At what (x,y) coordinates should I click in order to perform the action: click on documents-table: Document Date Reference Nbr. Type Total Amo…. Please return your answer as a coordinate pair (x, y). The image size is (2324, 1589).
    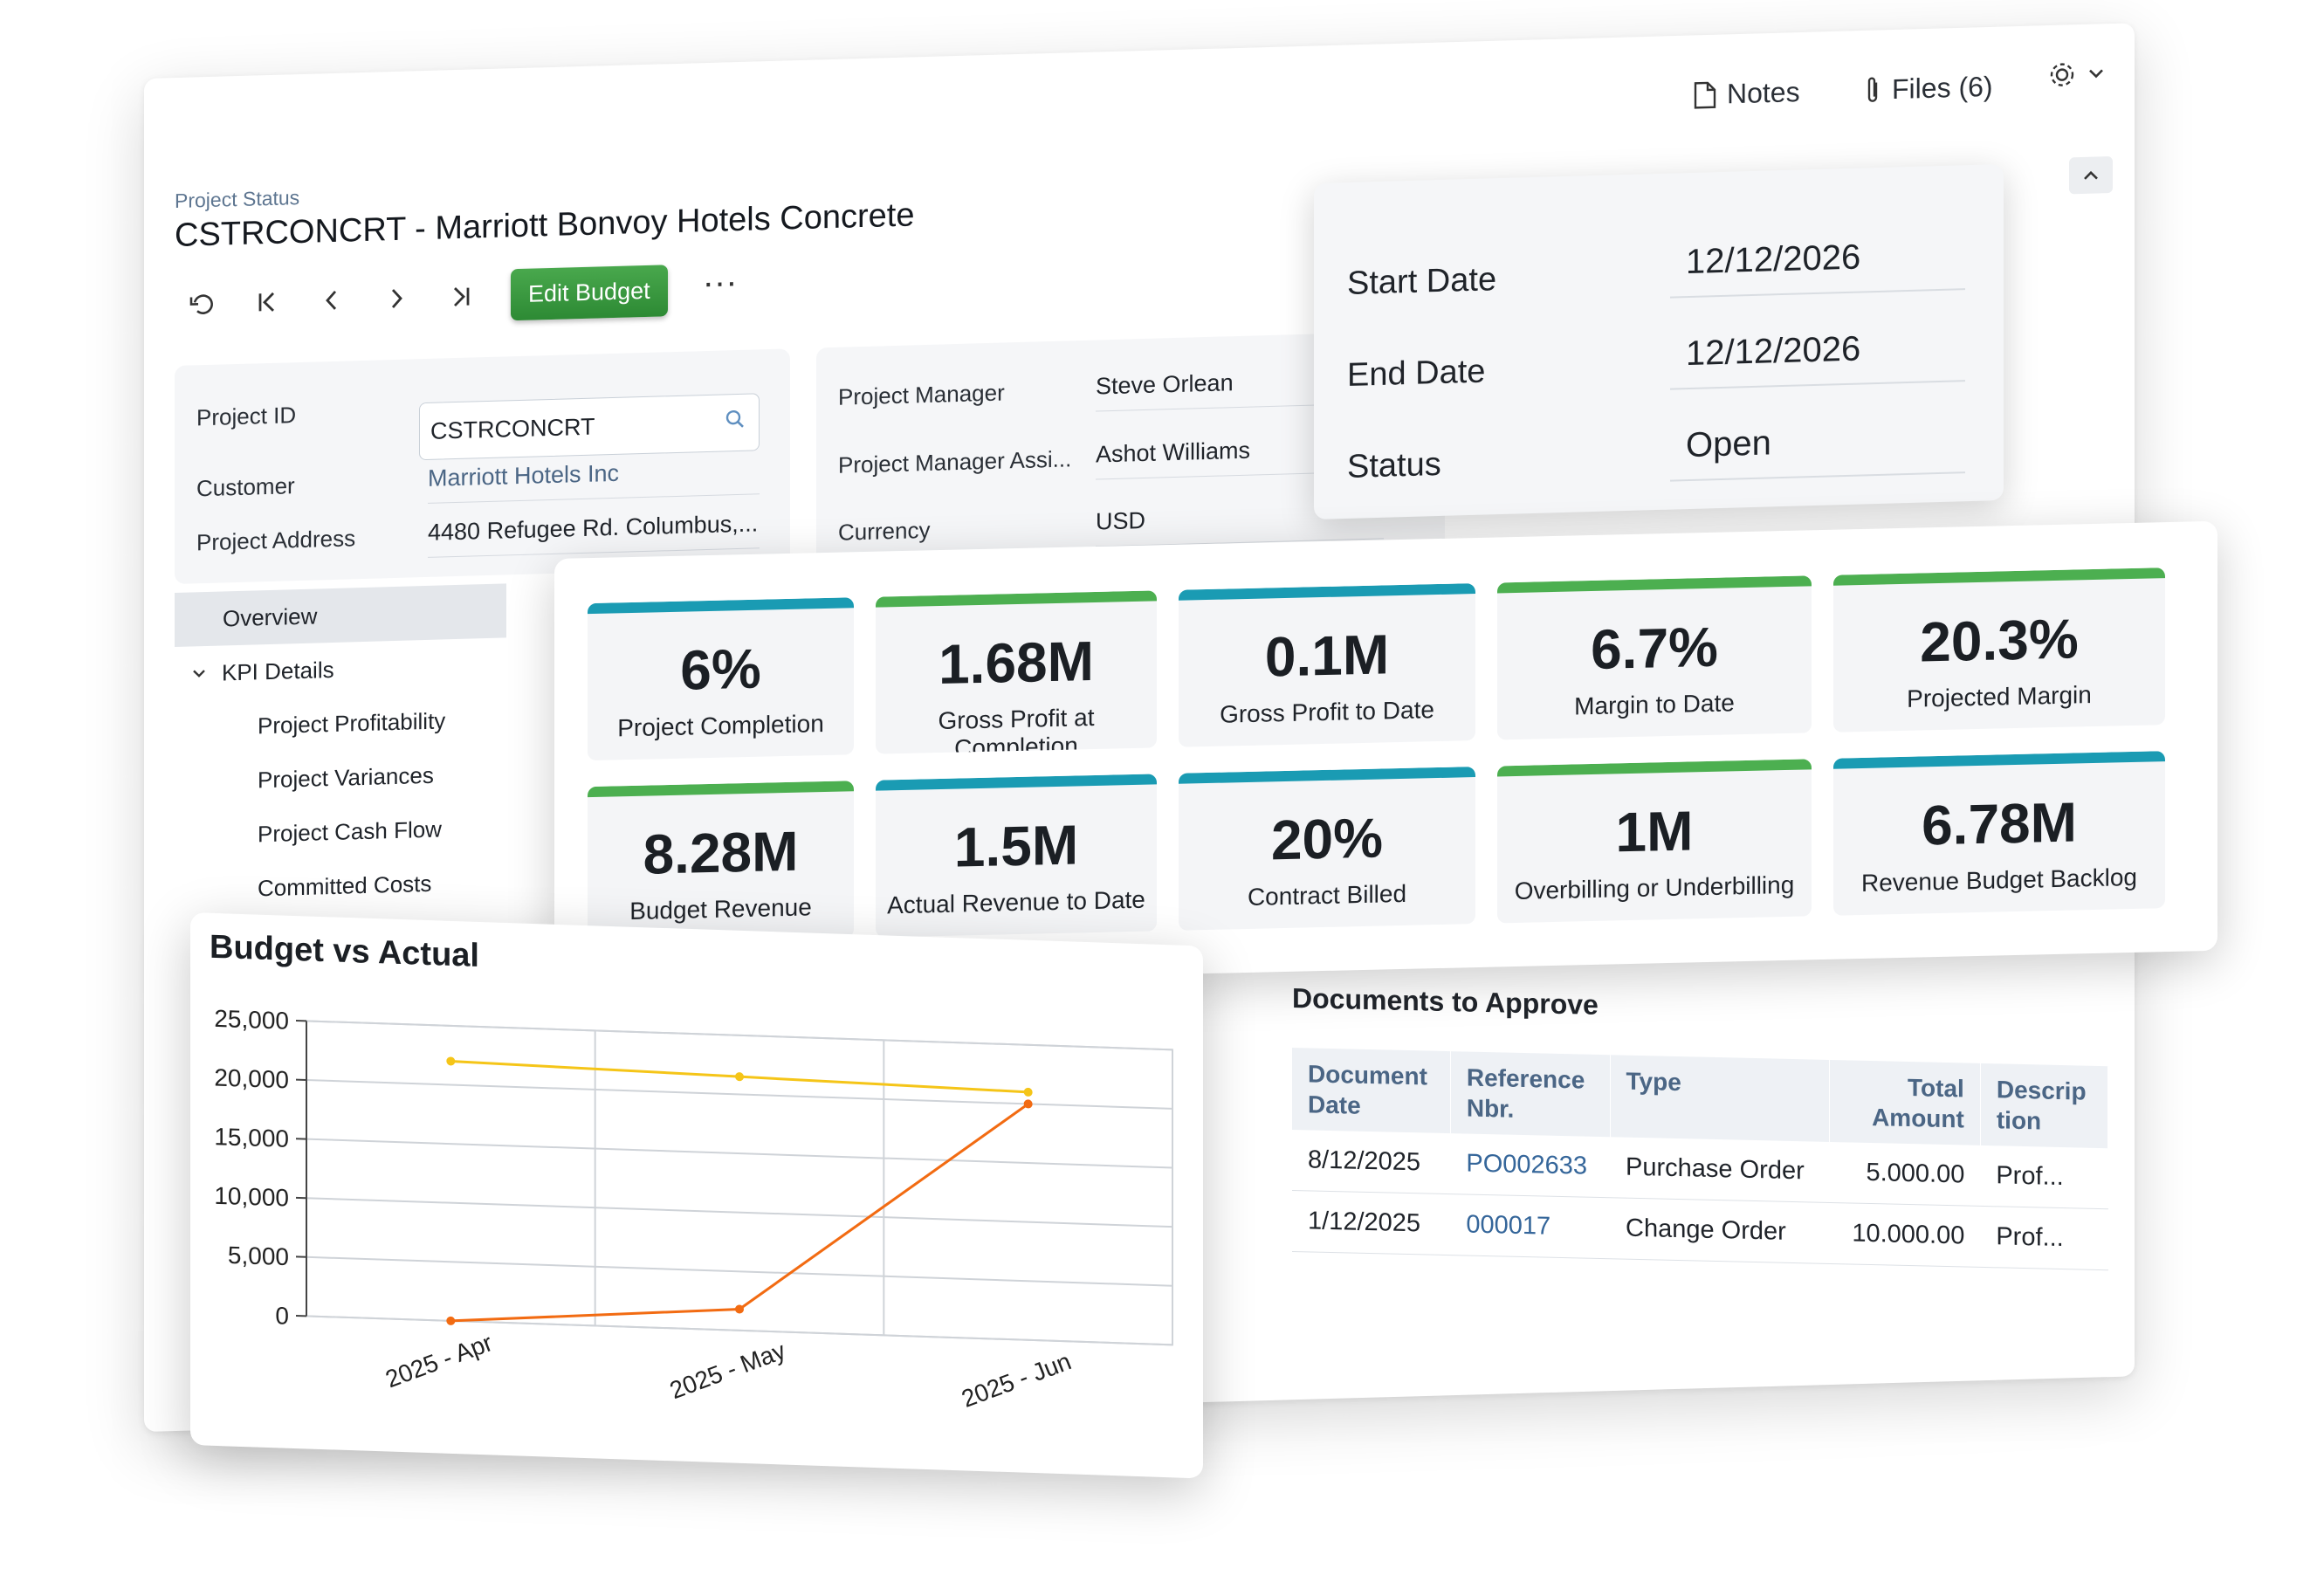
    Looking at the image, I should click on (1700, 1159).